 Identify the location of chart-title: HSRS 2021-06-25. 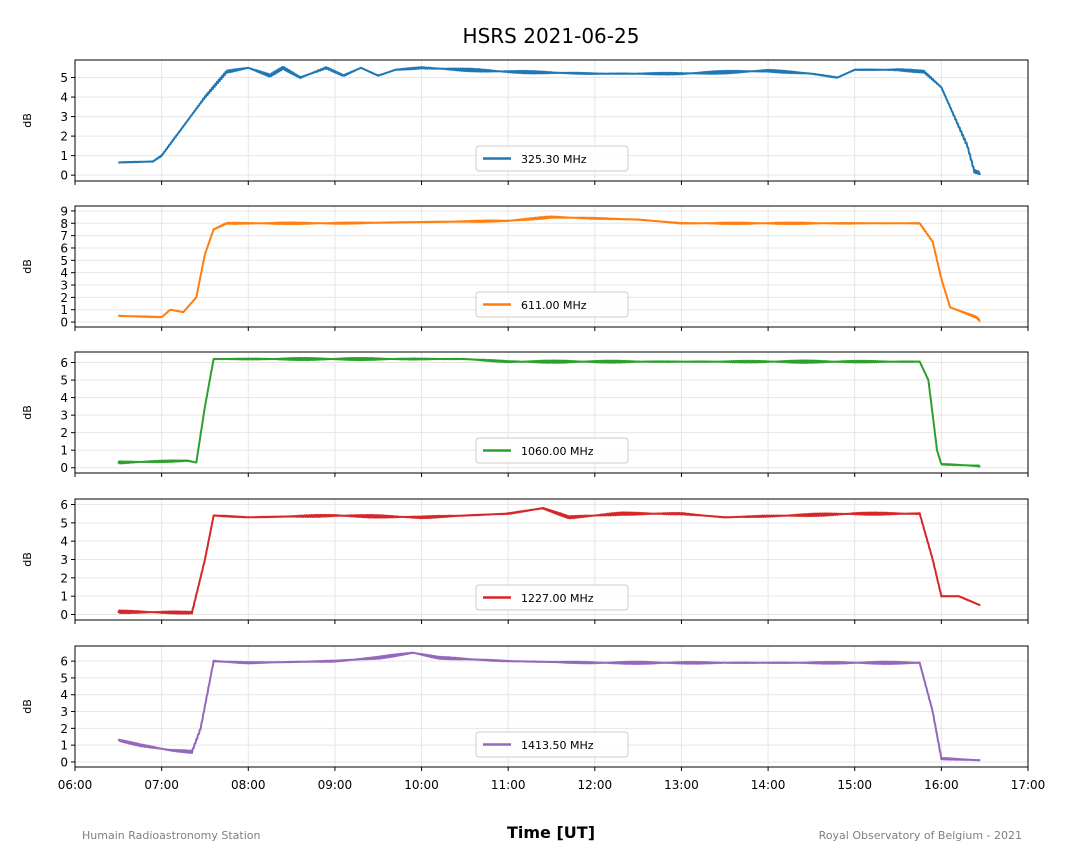
(551, 36).